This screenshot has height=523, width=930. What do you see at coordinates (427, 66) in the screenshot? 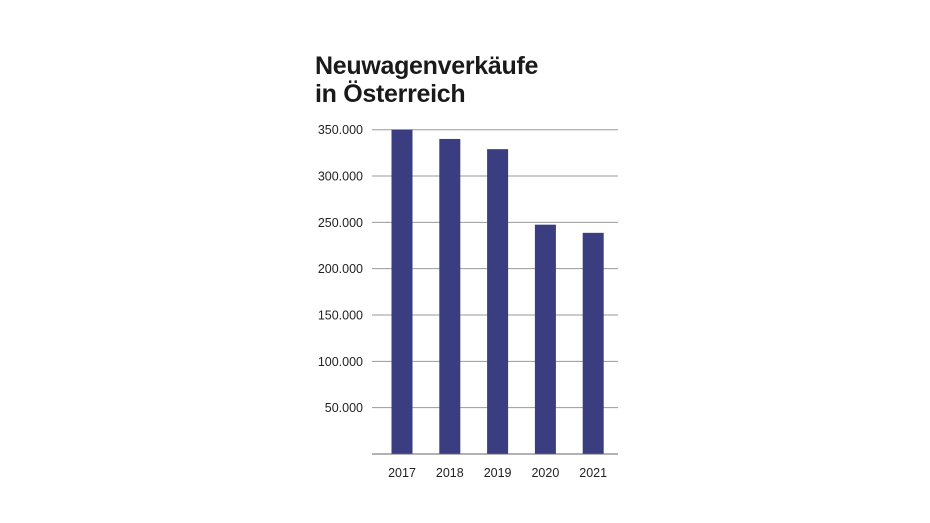
I see `chart-title-line-1: Neuwagenverkäufe` at bounding box center [427, 66].